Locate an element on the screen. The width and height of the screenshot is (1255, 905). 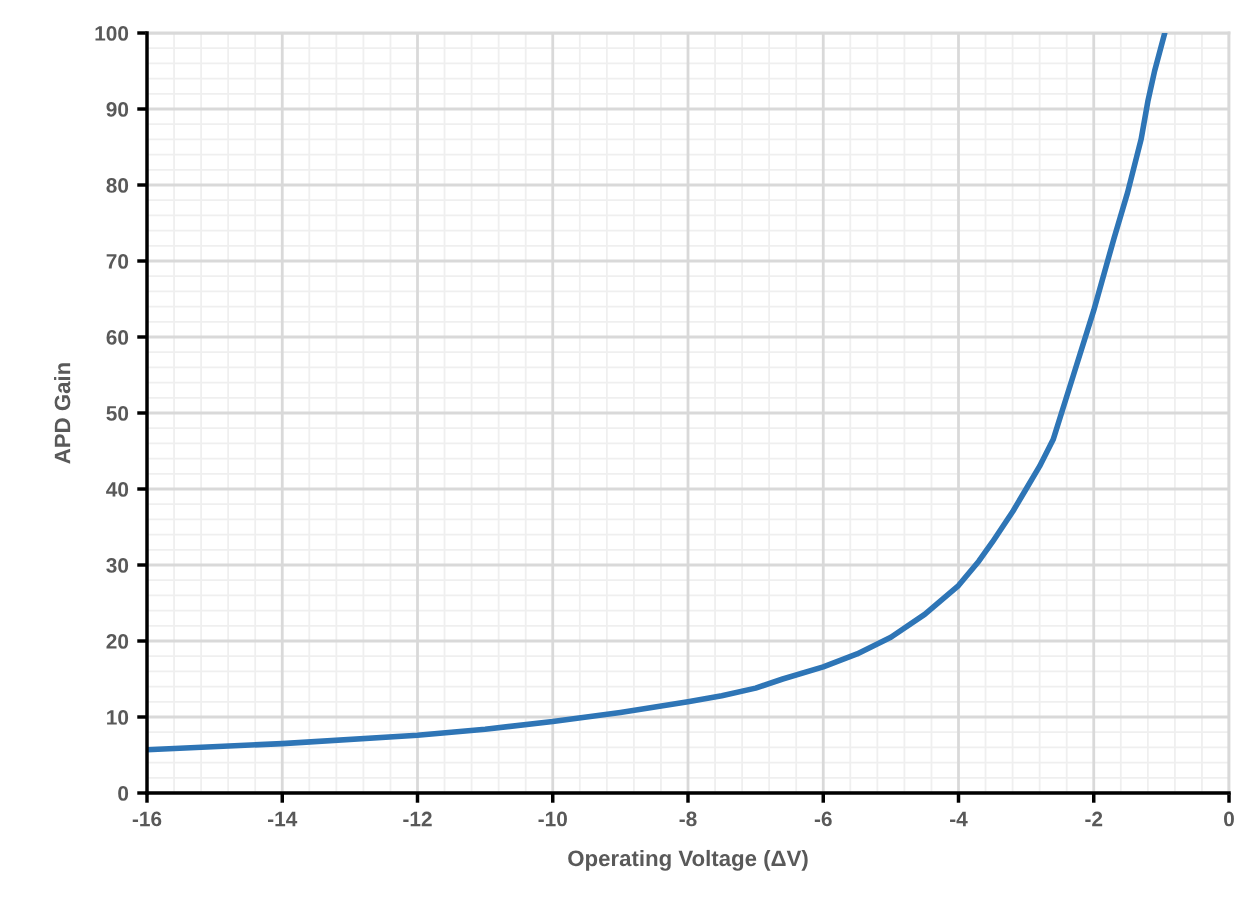
y-tick-label: 100 is located at coordinates (112, 33).